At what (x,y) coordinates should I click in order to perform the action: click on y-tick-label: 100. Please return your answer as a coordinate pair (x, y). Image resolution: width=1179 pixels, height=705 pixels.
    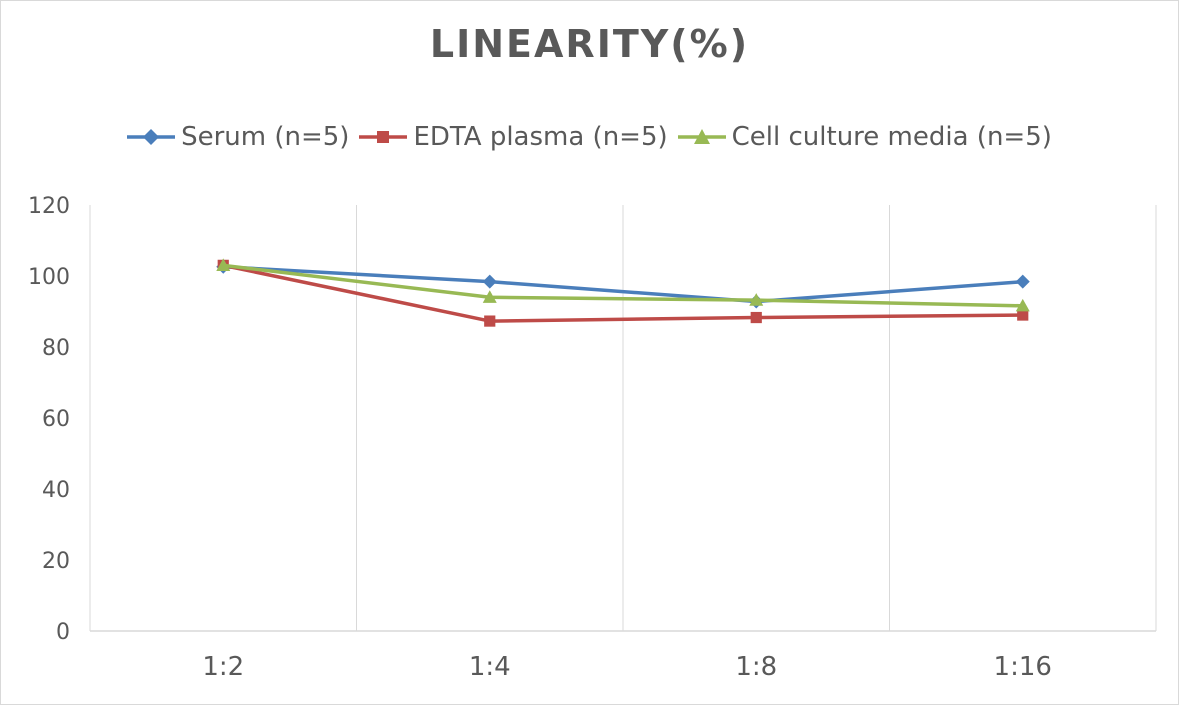
    Looking at the image, I should click on (49, 277).